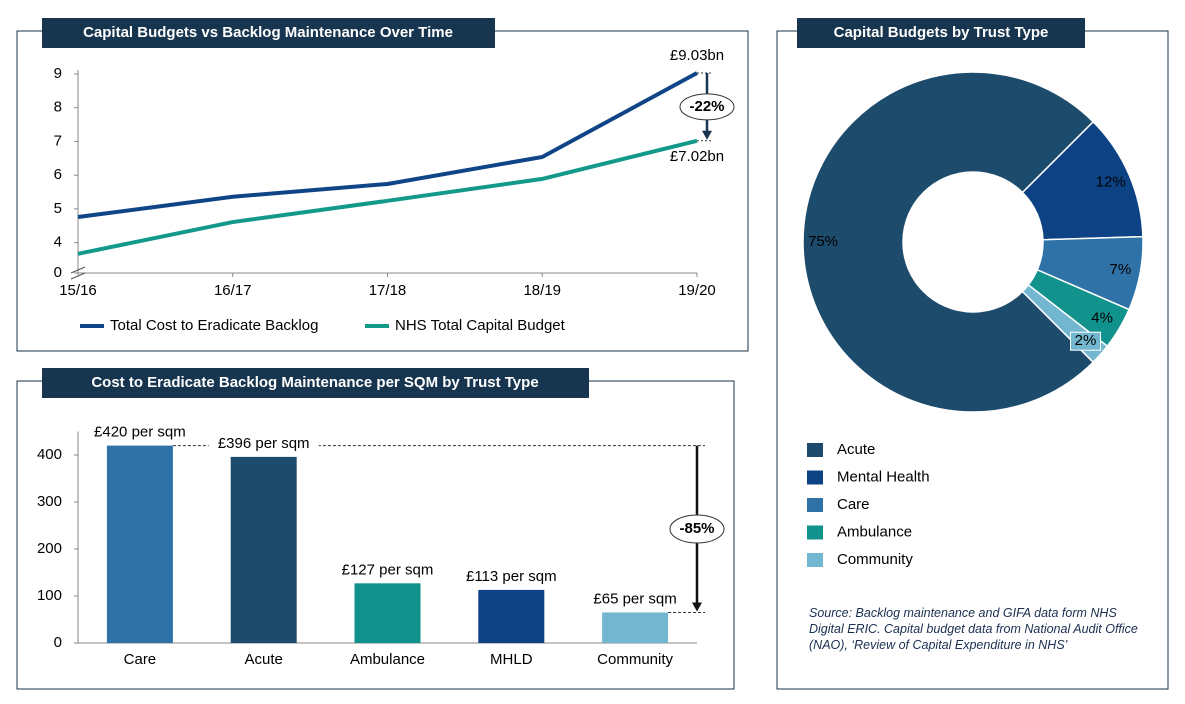 Image resolution: width=1185 pixels, height=704 pixels. What do you see at coordinates (78, 290) in the screenshot?
I see `x-tick-label: 15/16` at bounding box center [78, 290].